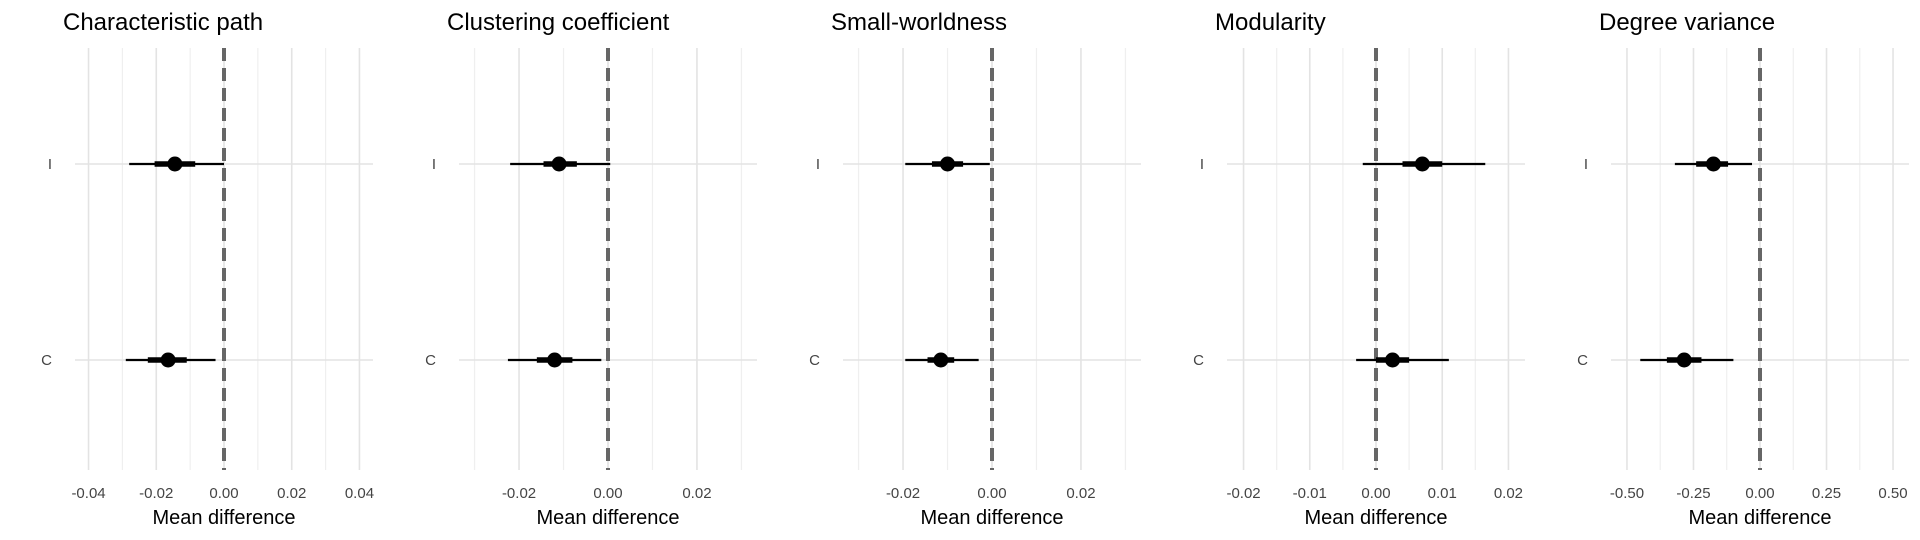 This screenshot has height=540, width=1920. Describe the element at coordinates (1310, 493) in the screenshot. I see `x-tick-label: -0.01` at that location.